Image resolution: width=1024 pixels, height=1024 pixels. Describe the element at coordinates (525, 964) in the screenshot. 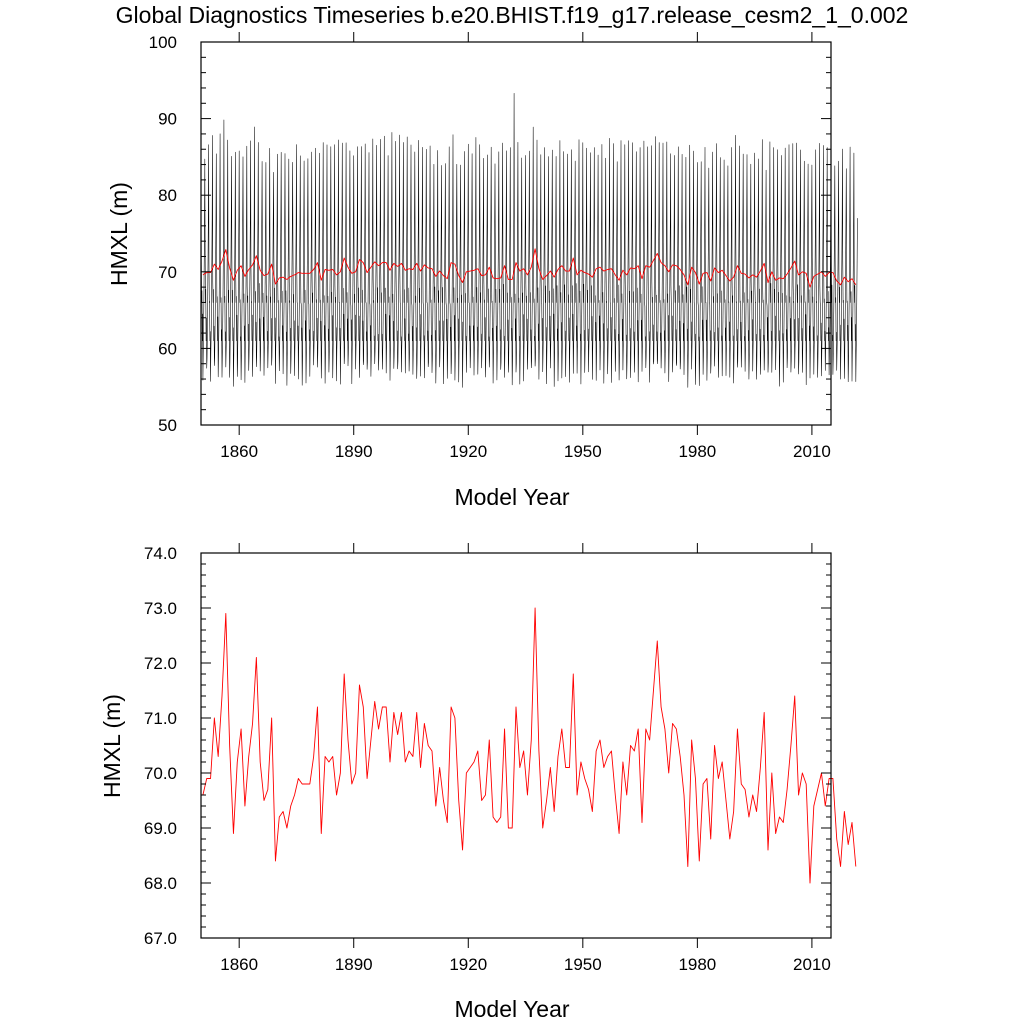

I see `bottom-x-tick-labels: 1860 1890 1920 1950 1980 2010` at that location.